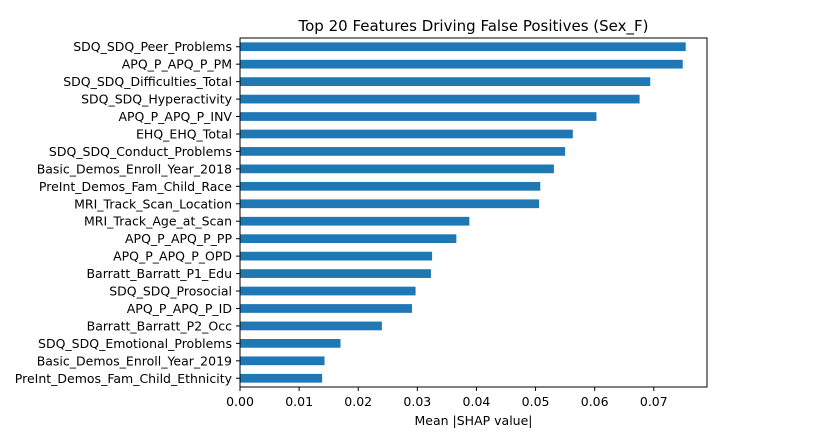  I want to click on y-tick-label: Barratt_Barratt_P2_Occ, so click(159, 325).